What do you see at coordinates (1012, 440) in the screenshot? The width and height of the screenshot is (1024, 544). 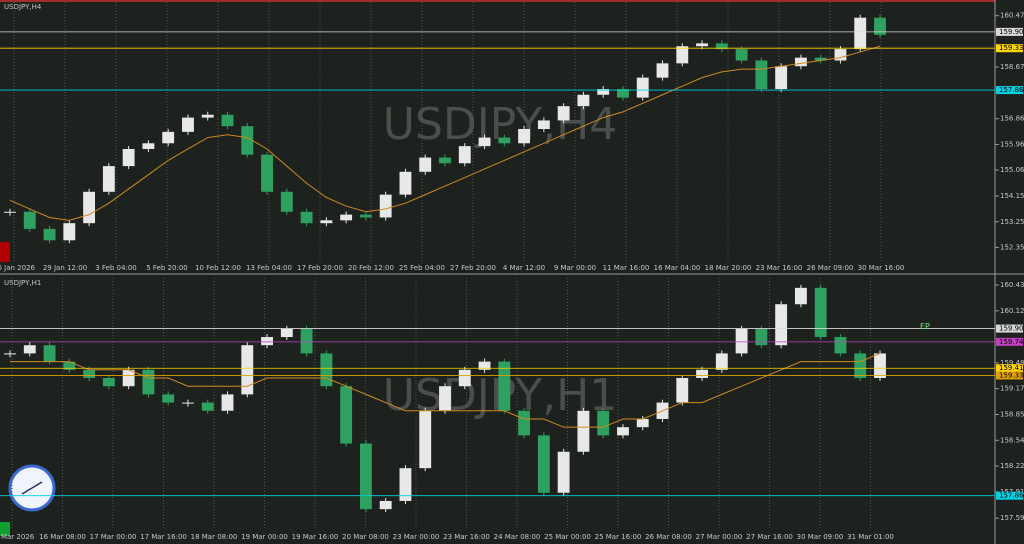 I see `price-tick-label: 158.540` at bounding box center [1012, 440].